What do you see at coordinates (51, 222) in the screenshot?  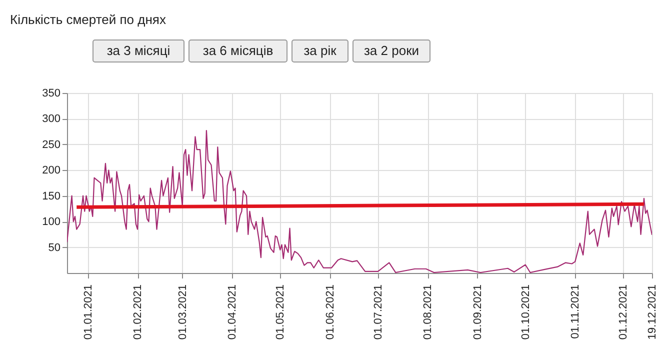 I see `y-tick-label: 100` at bounding box center [51, 222].